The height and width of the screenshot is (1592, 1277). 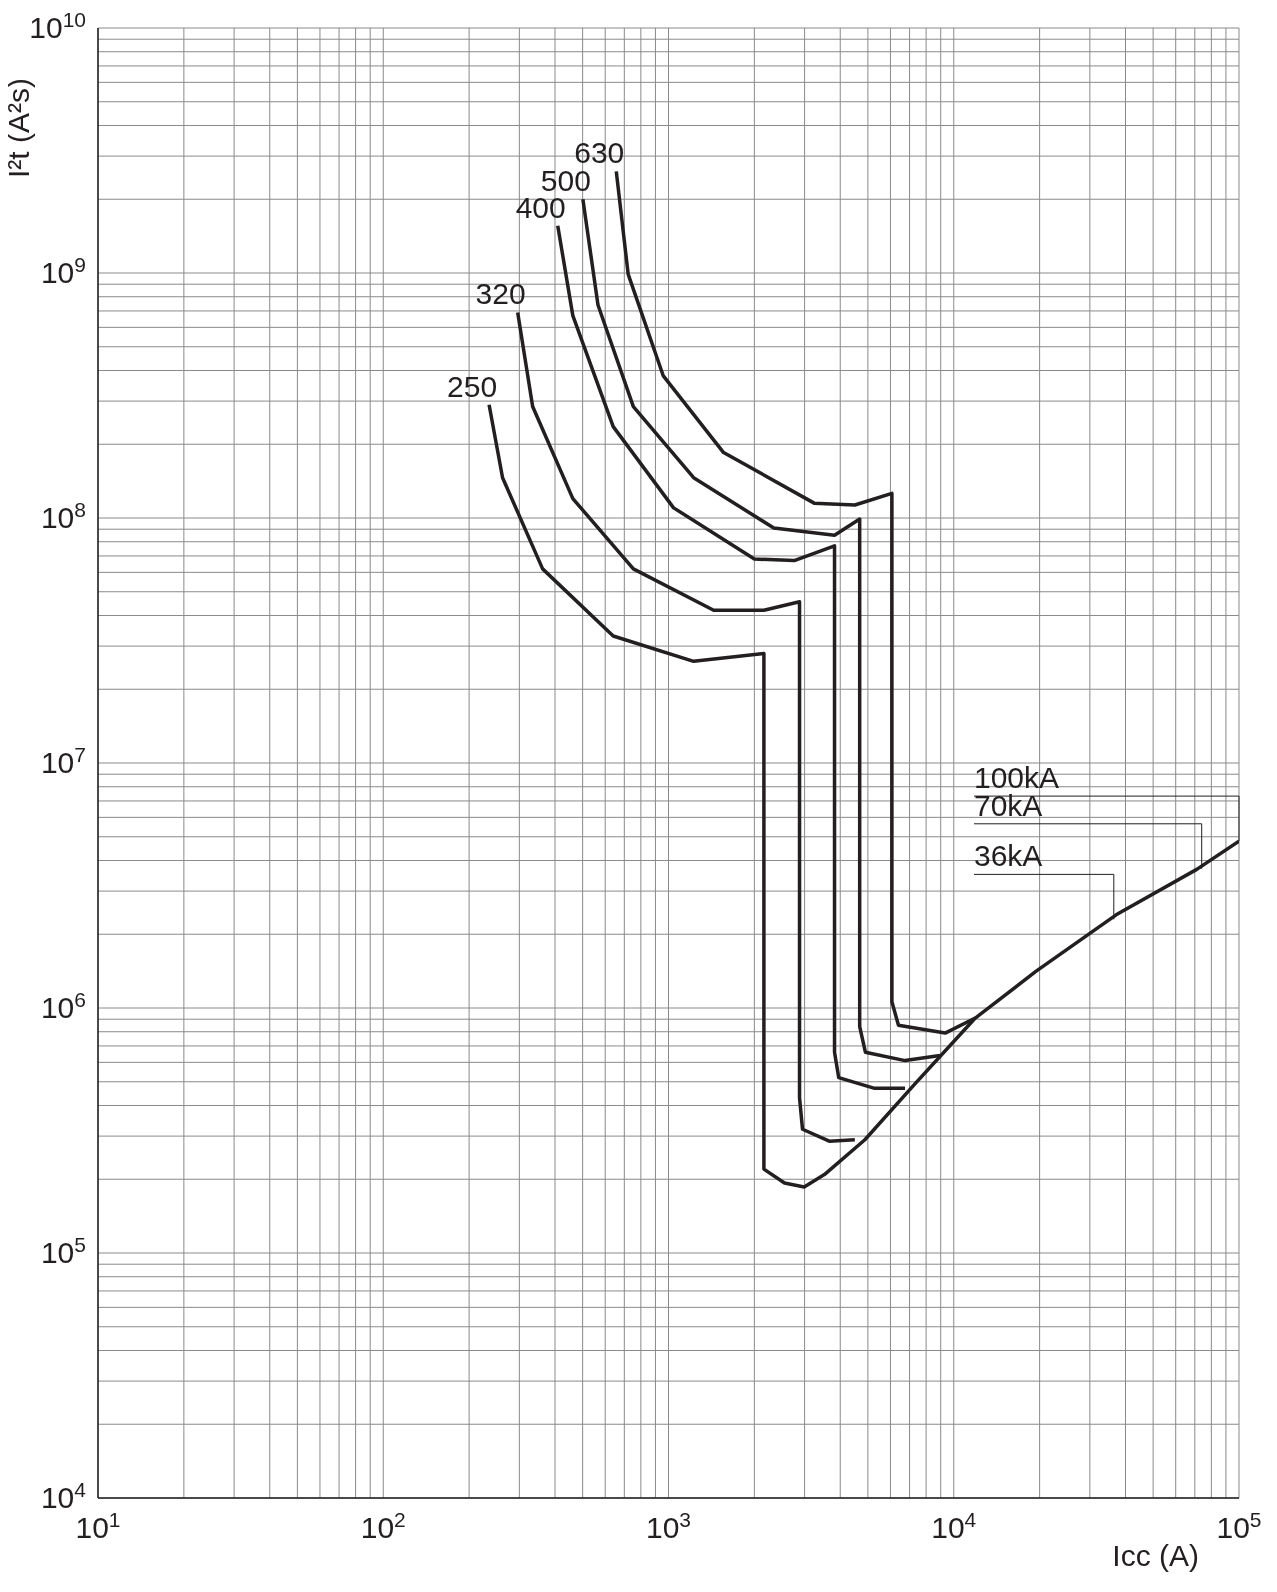 What do you see at coordinates (1155, 1555) in the screenshot?
I see `x-axis-title: Icc (A)` at bounding box center [1155, 1555].